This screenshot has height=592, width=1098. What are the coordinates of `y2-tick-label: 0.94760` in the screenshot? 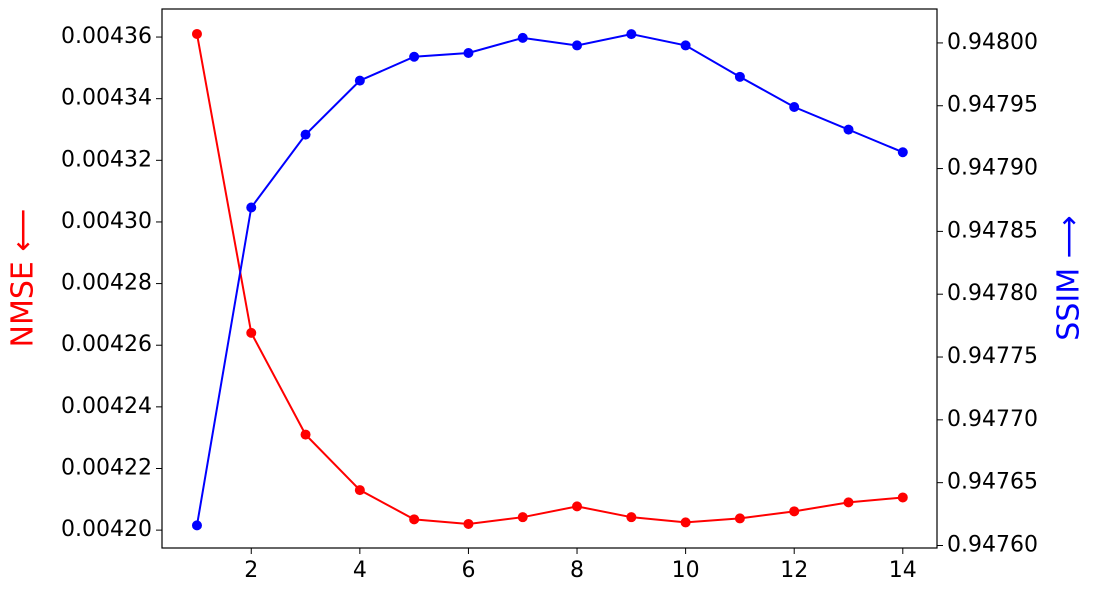 It's located at (992, 544).